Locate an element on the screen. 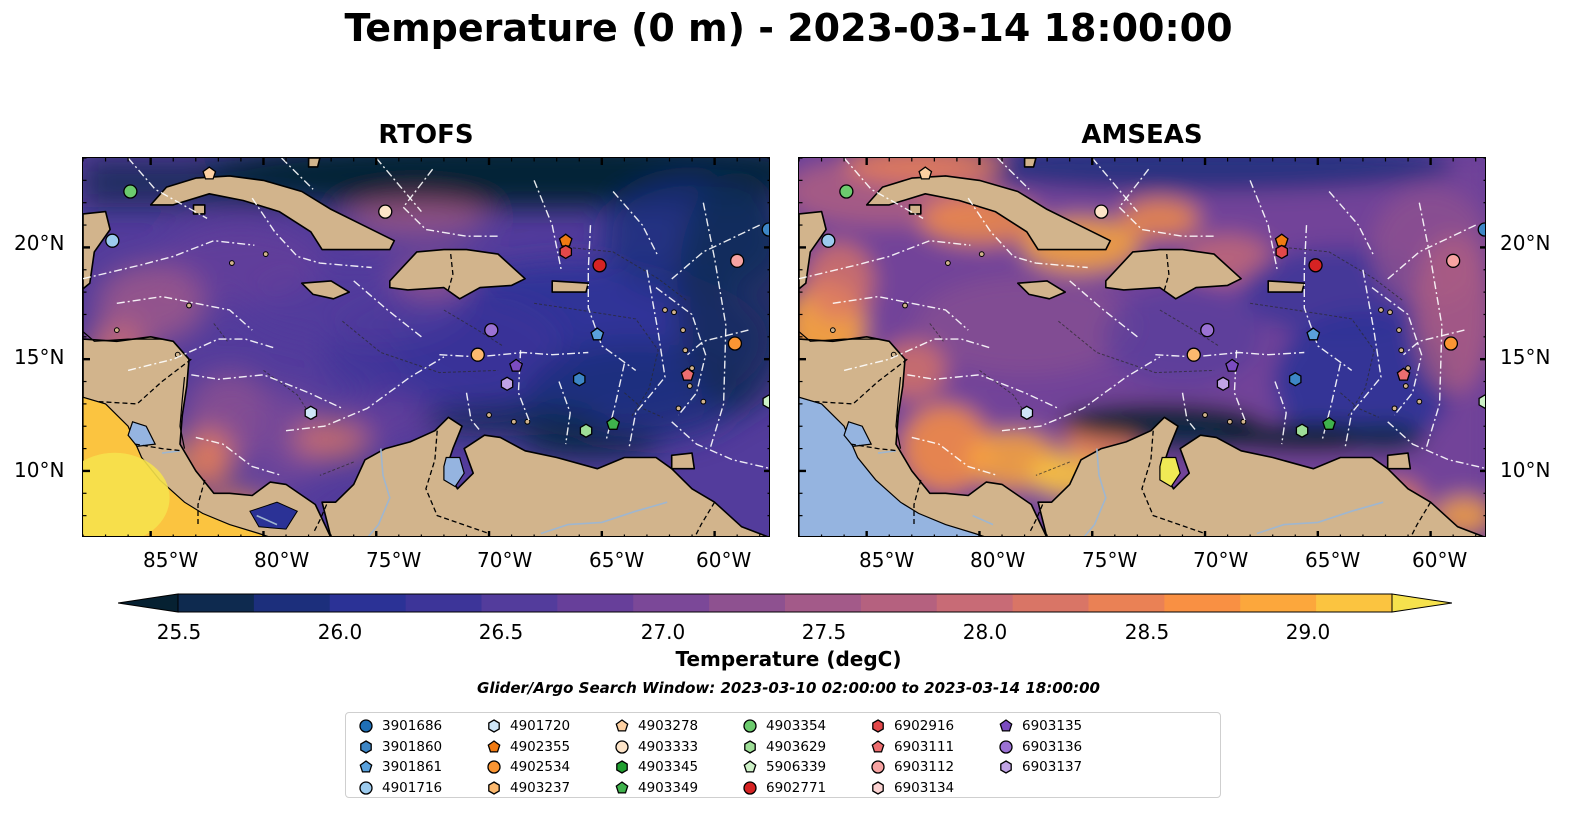 The width and height of the screenshot is (1577, 827). legend-label: 6903136 is located at coordinates (1052, 746).